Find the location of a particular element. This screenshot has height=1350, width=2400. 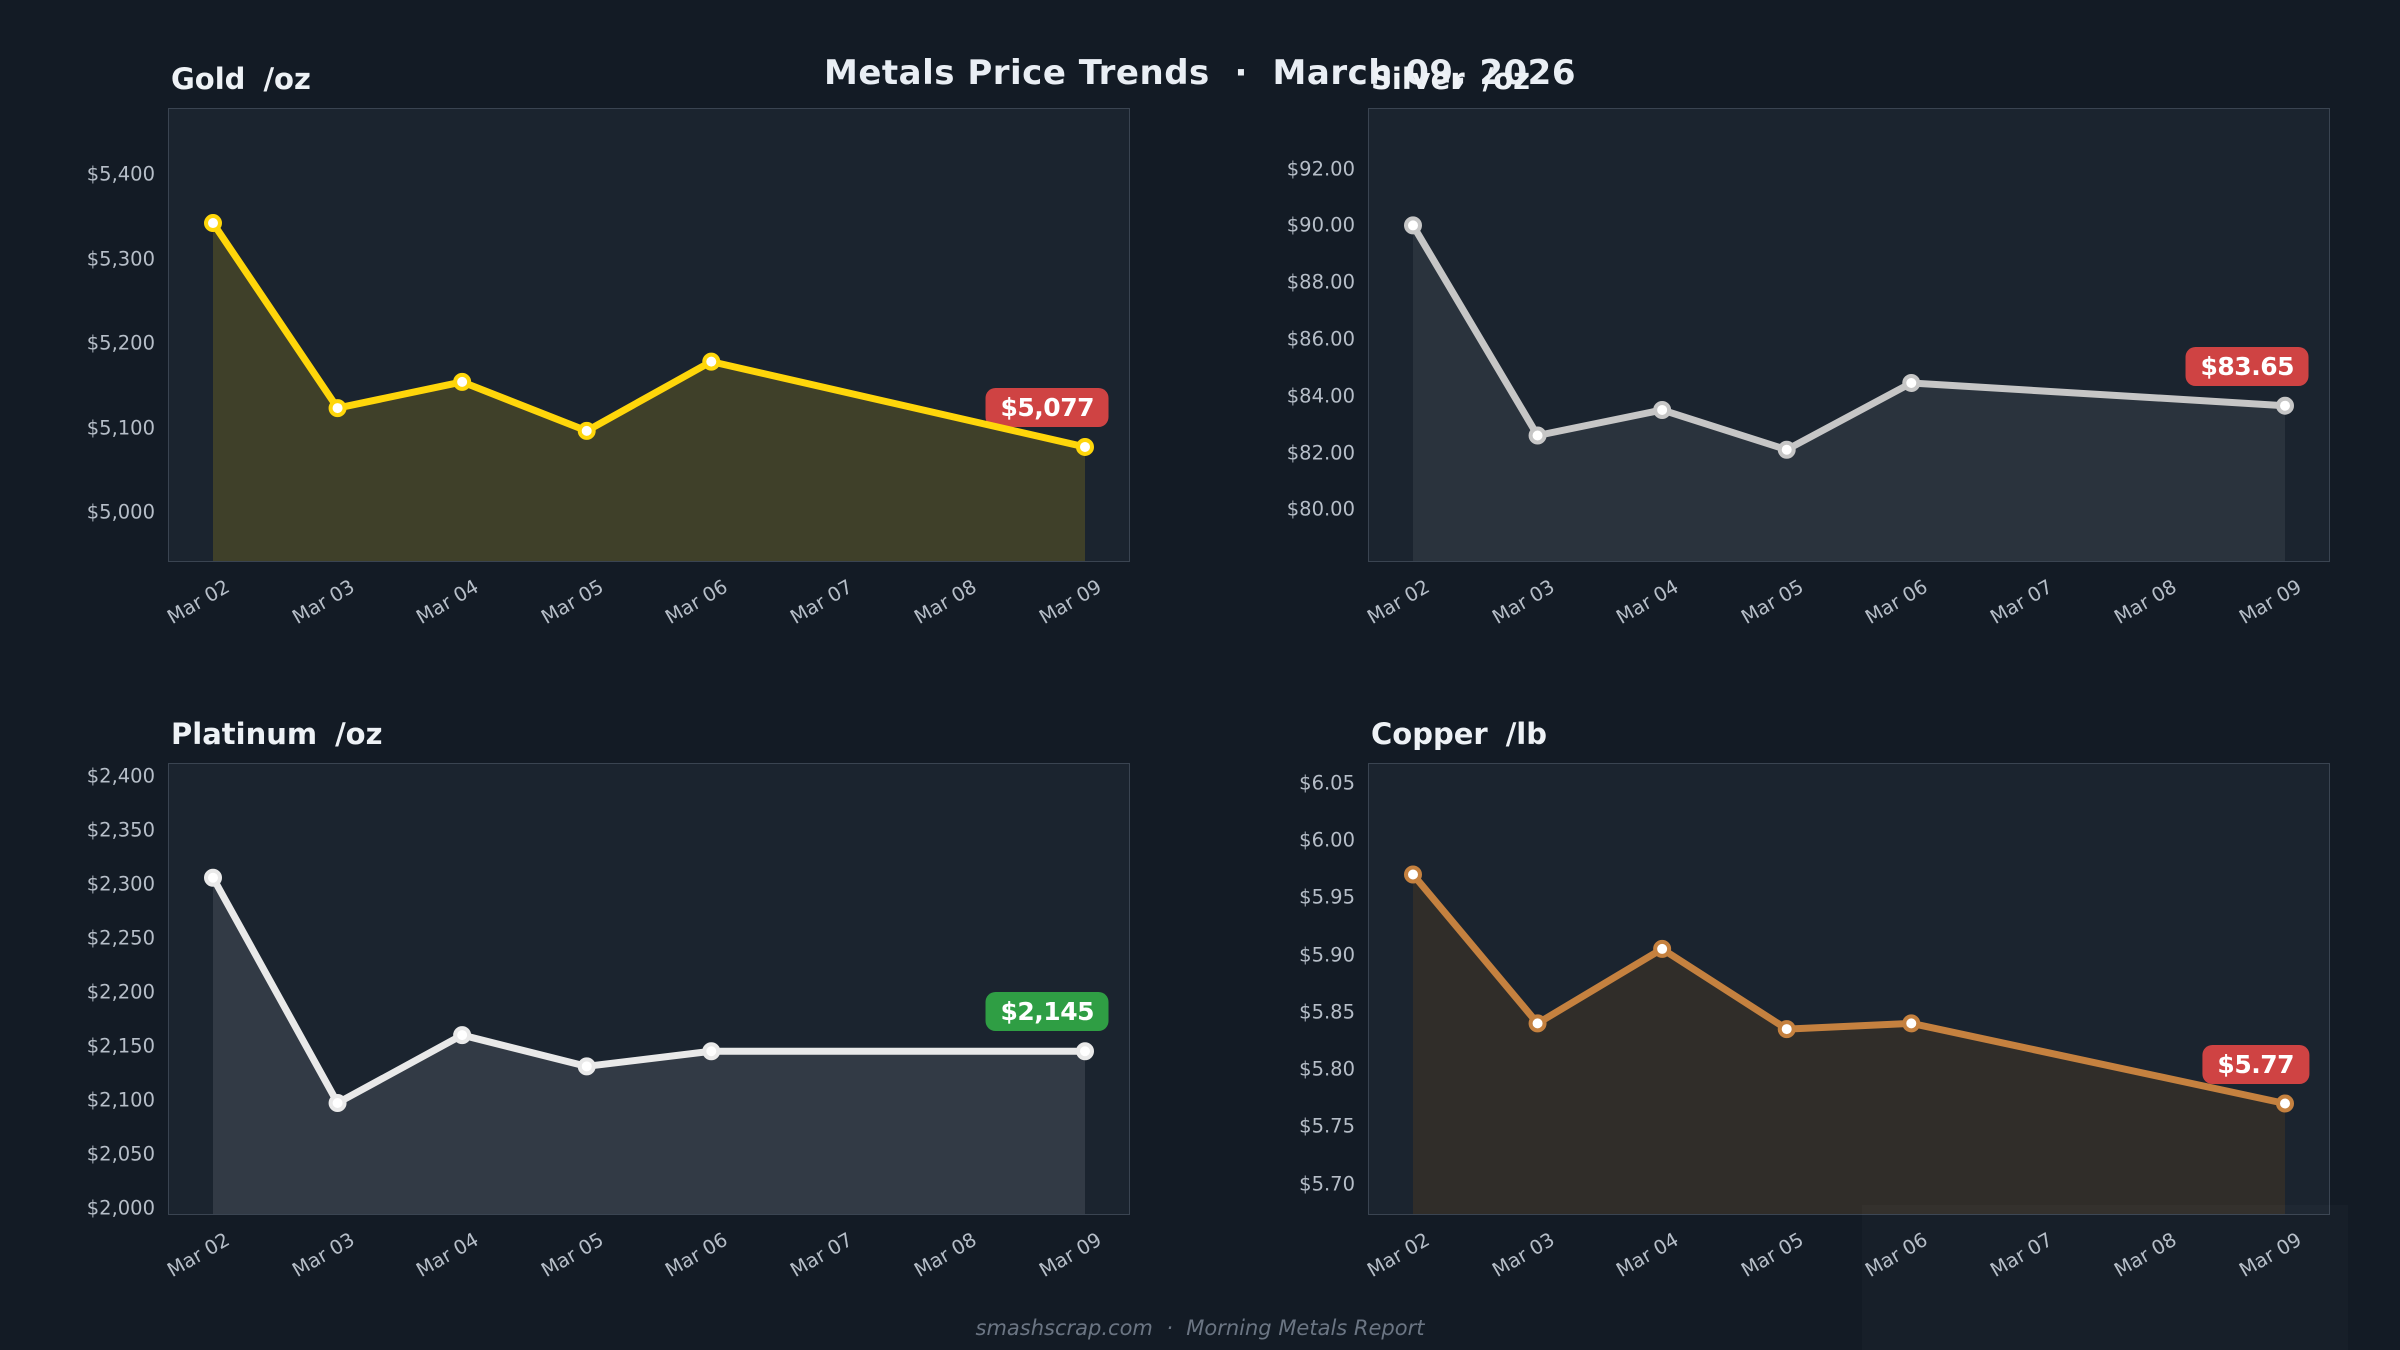

silver-metal-unit: /oz is located at coordinates (1506, 79).